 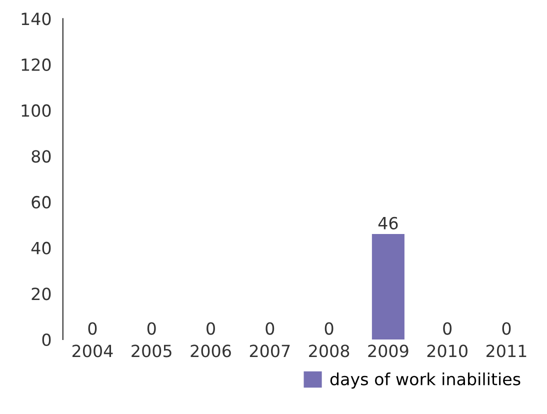 What do you see at coordinates (388, 223) in the screenshot?
I see `data-label: 46` at bounding box center [388, 223].